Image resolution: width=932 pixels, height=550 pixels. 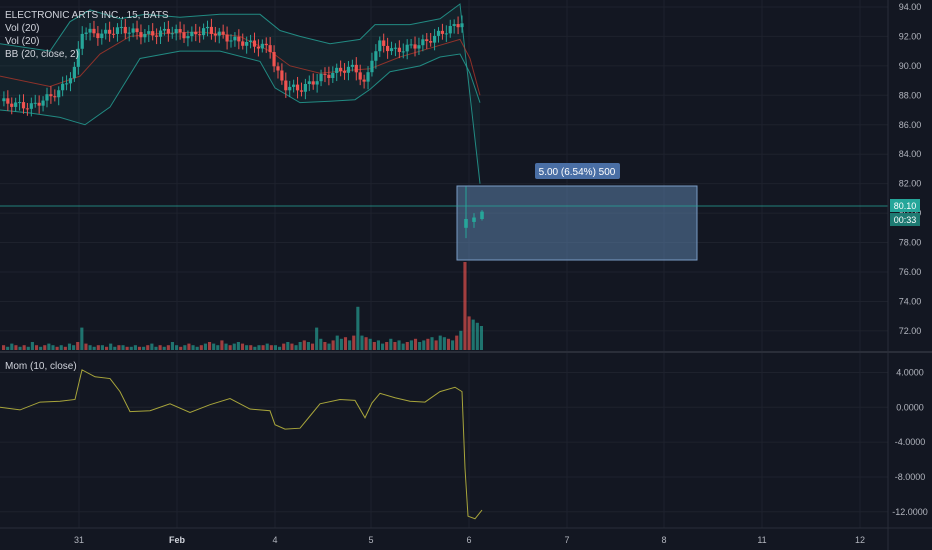 What do you see at coordinates (42, 54) in the screenshot?
I see `bollinger-indicator: BB (20, close, 2)` at bounding box center [42, 54].